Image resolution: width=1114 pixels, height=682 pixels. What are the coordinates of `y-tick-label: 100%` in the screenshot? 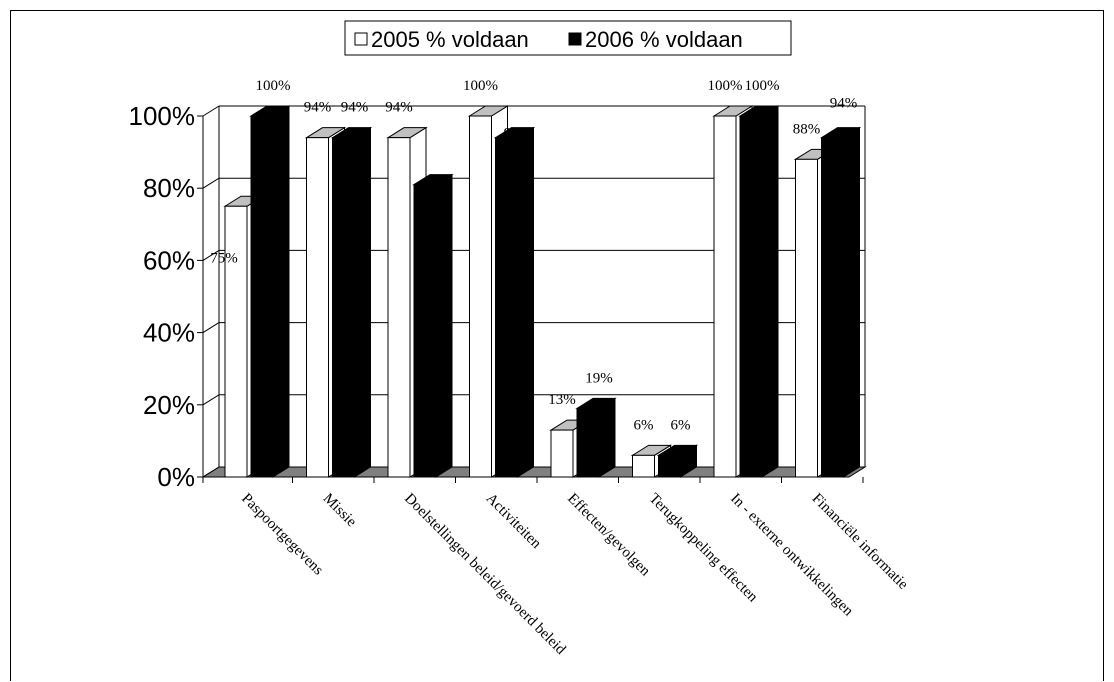 It's located at (162, 116).